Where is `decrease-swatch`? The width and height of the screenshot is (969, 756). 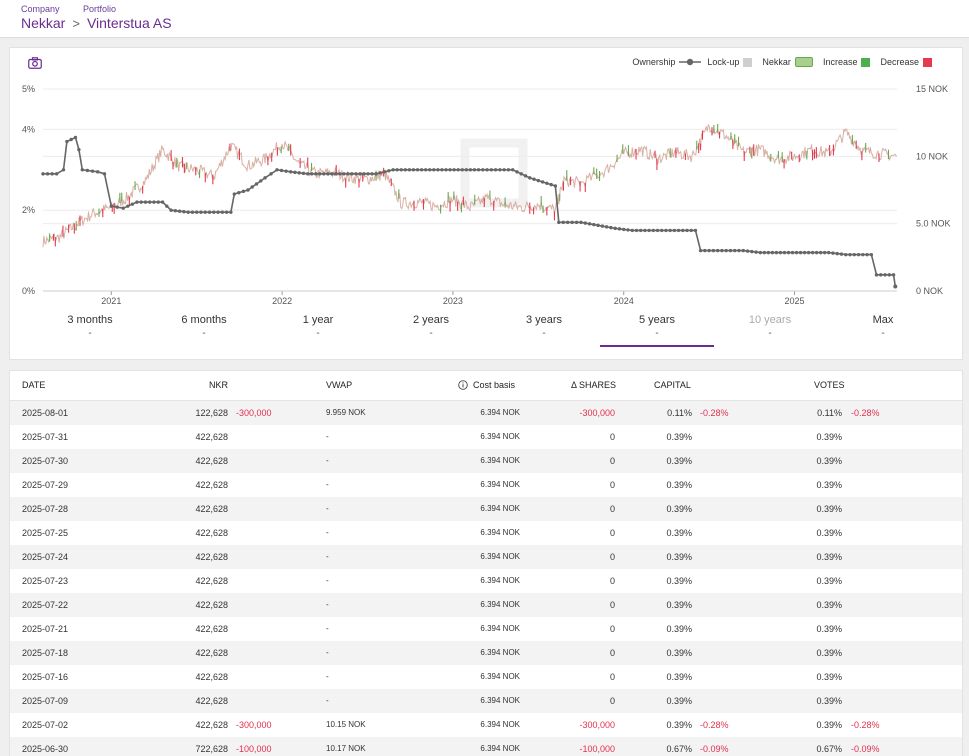 decrease-swatch is located at coordinates (927, 62).